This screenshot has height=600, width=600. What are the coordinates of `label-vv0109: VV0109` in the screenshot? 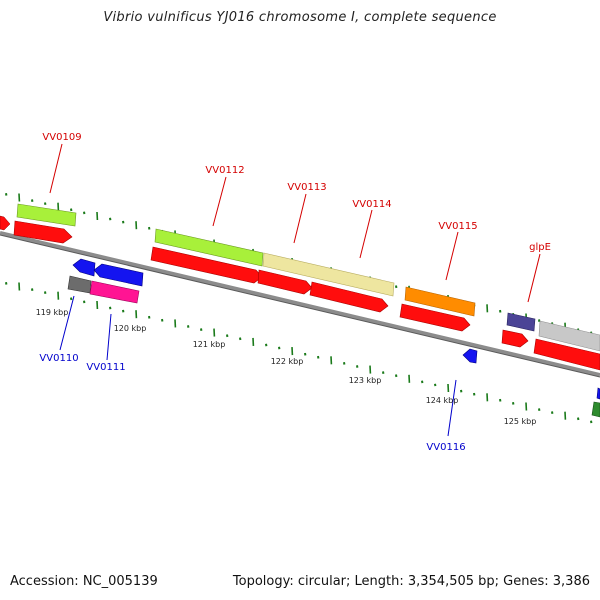 It's located at (61, 137).